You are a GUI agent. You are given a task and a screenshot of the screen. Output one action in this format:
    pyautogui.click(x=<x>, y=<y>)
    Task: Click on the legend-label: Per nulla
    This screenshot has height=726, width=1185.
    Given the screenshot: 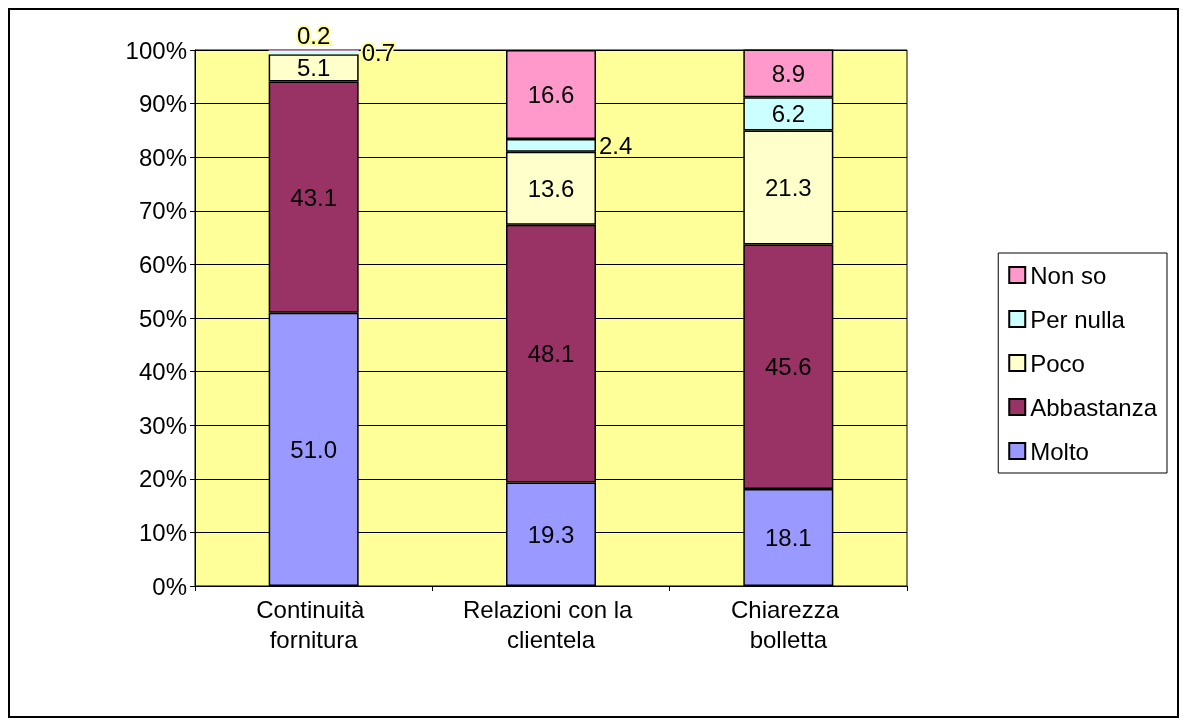 What is the action you would take?
    pyautogui.click(x=1078, y=319)
    